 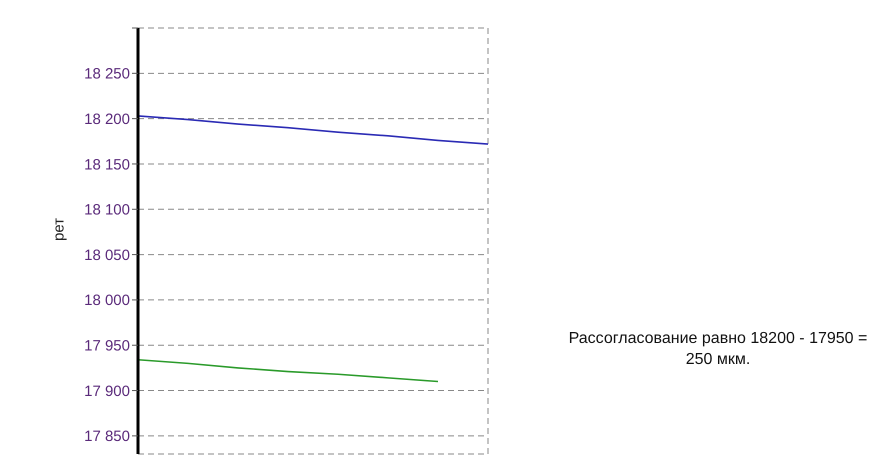 What do you see at coordinates (107, 255) in the screenshot?
I see `y-tick-label: 18 050` at bounding box center [107, 255].